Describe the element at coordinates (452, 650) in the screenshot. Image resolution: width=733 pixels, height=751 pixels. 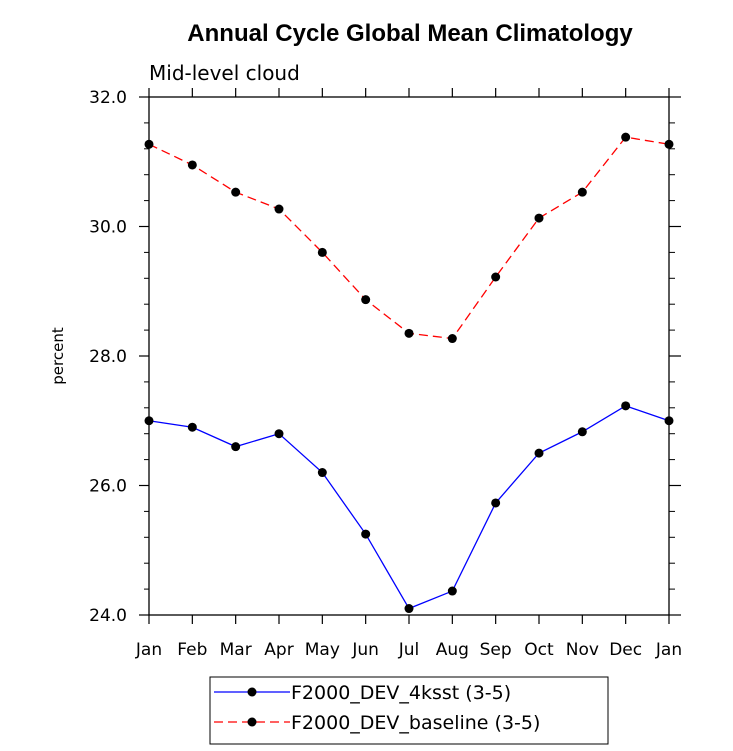
I see `x-tick-label: Aug` at that location.